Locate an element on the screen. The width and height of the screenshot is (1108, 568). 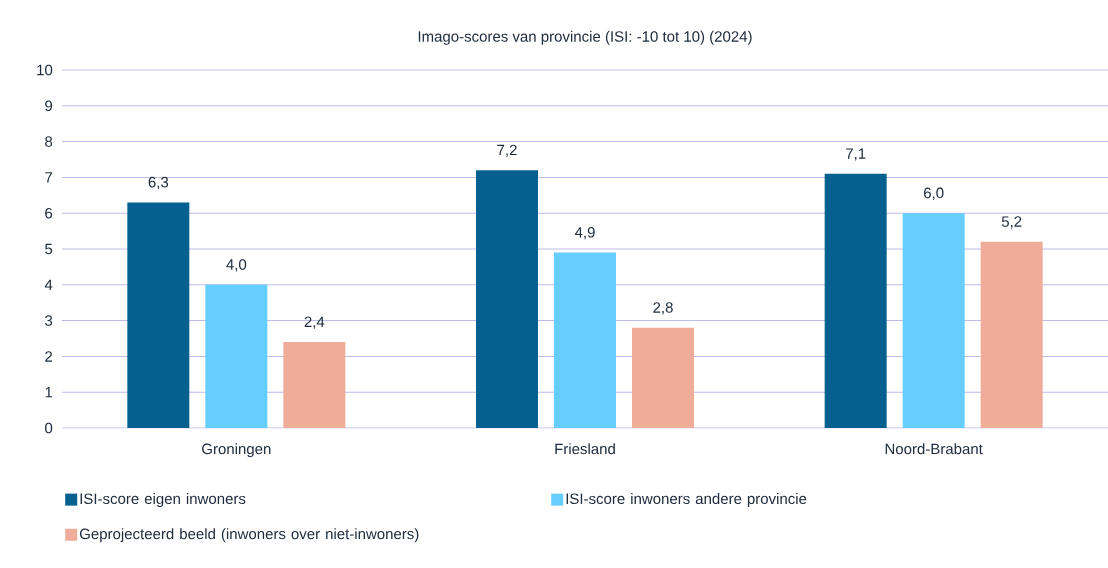
data-label: 4,0 is located at coordinates (236, 265).